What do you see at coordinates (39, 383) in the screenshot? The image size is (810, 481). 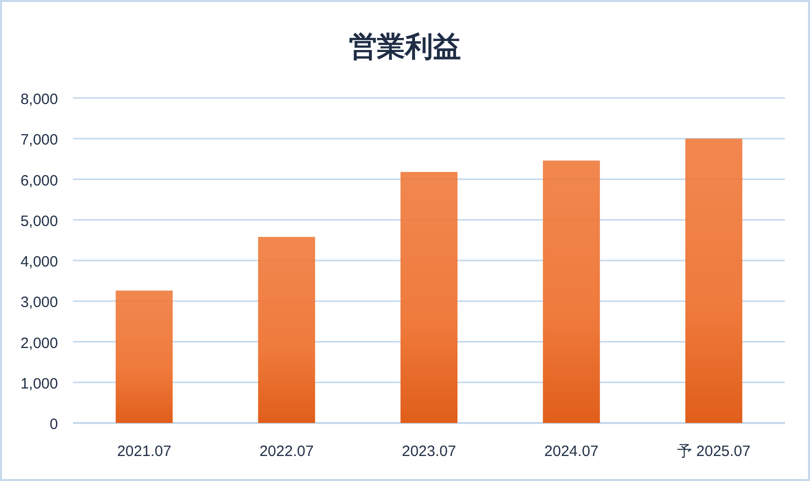 I see `y-tick-label: 1,000` at bounding box center [39, 383].